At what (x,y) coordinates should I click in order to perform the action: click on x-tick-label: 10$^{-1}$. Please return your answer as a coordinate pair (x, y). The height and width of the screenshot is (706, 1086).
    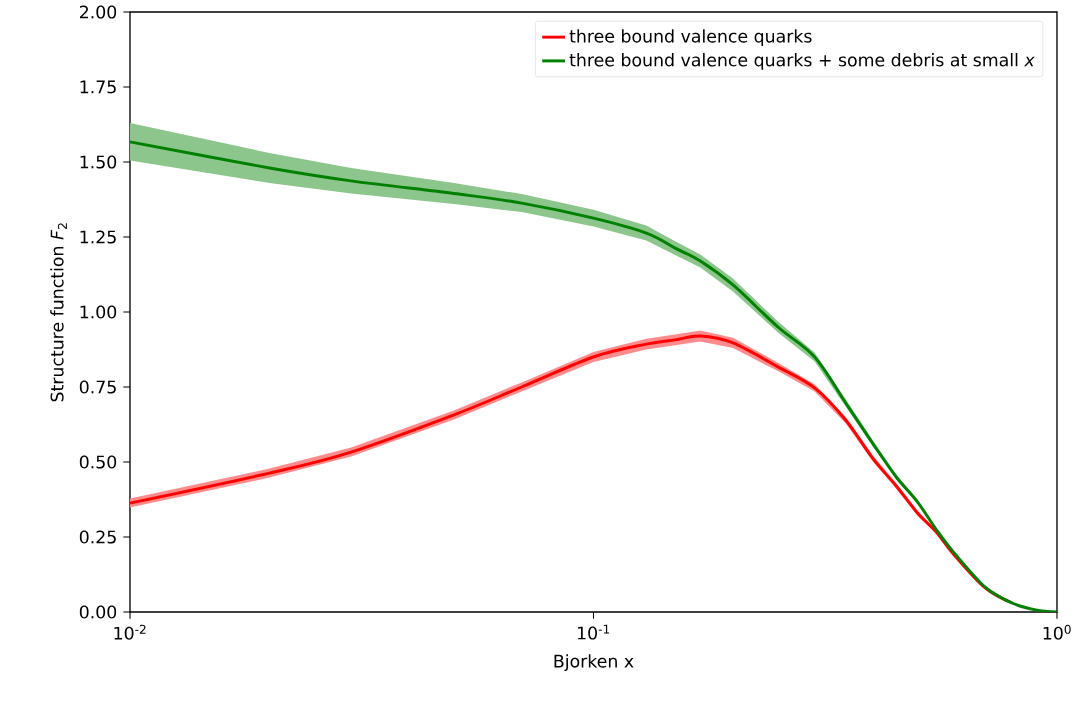
    Looking at the image, I should click on (593, 632).